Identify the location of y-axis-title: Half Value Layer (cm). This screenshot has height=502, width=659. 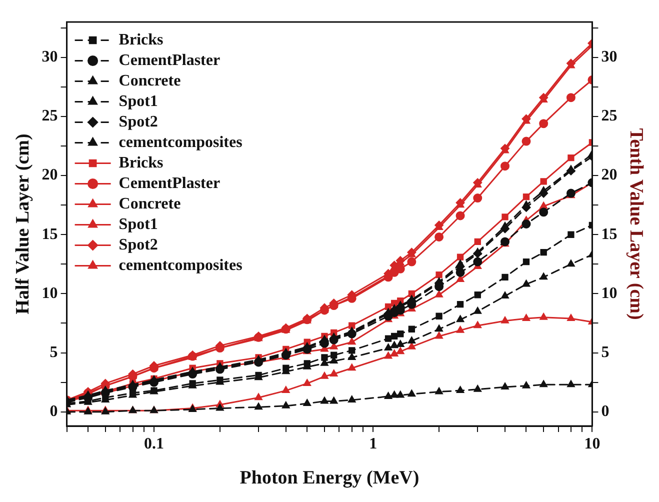
(23, 224).